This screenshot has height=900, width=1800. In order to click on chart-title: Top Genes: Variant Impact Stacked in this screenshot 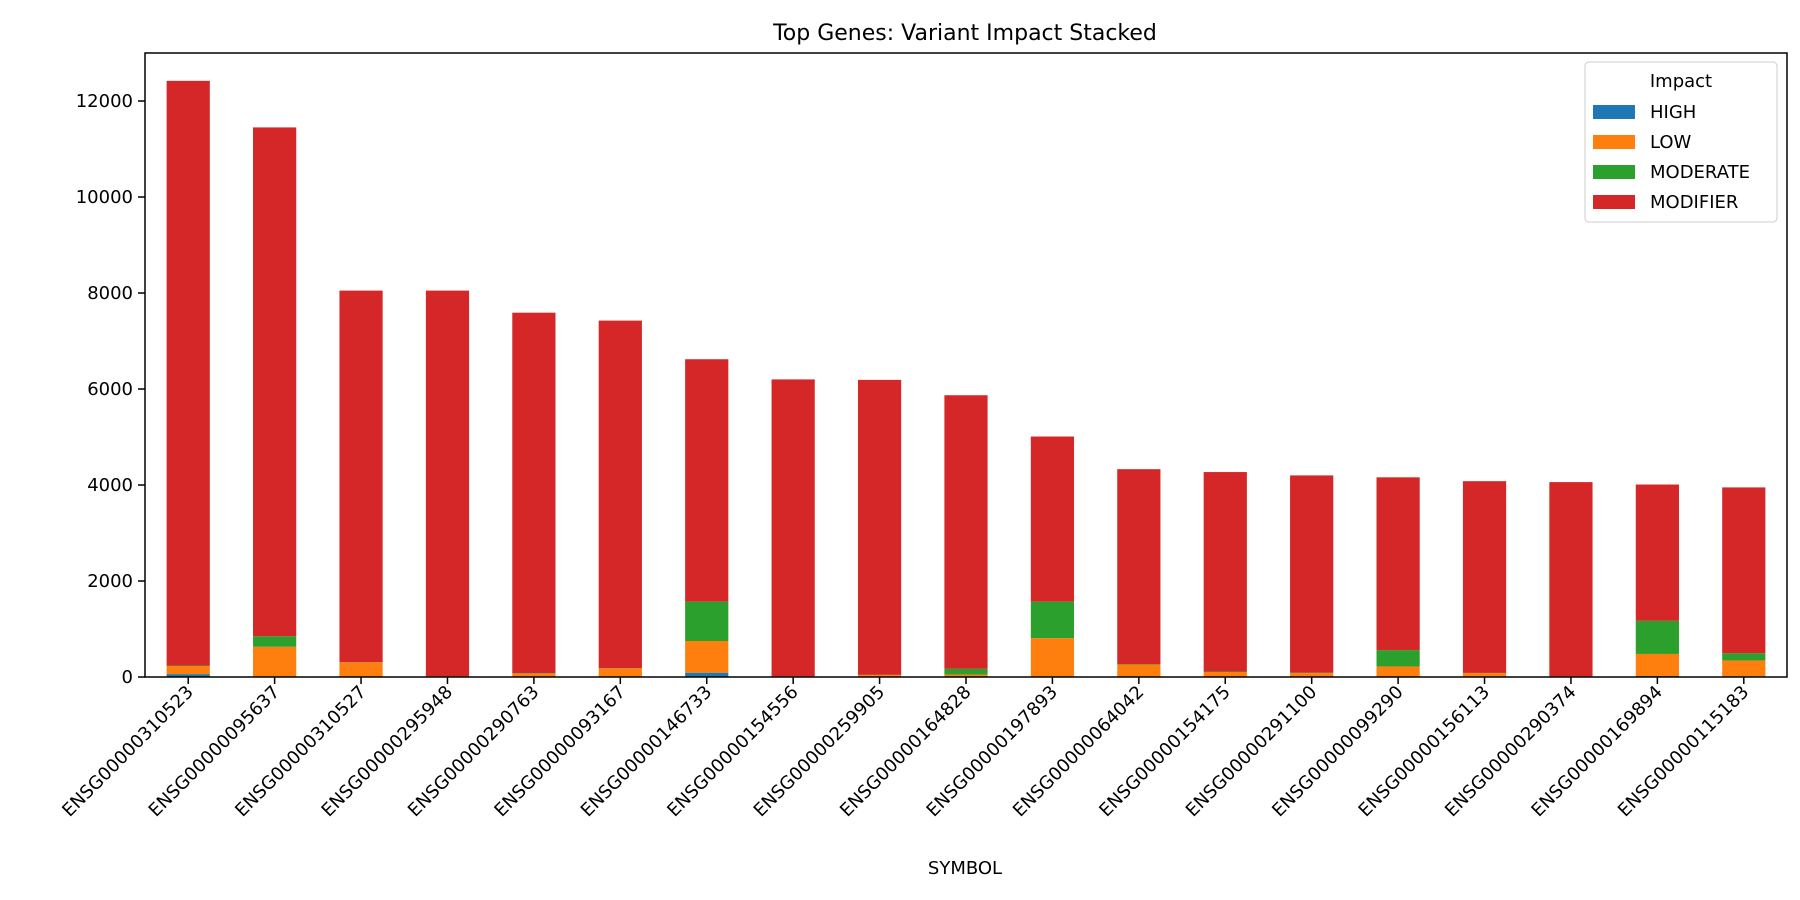, I will do `click(964, 33)`.